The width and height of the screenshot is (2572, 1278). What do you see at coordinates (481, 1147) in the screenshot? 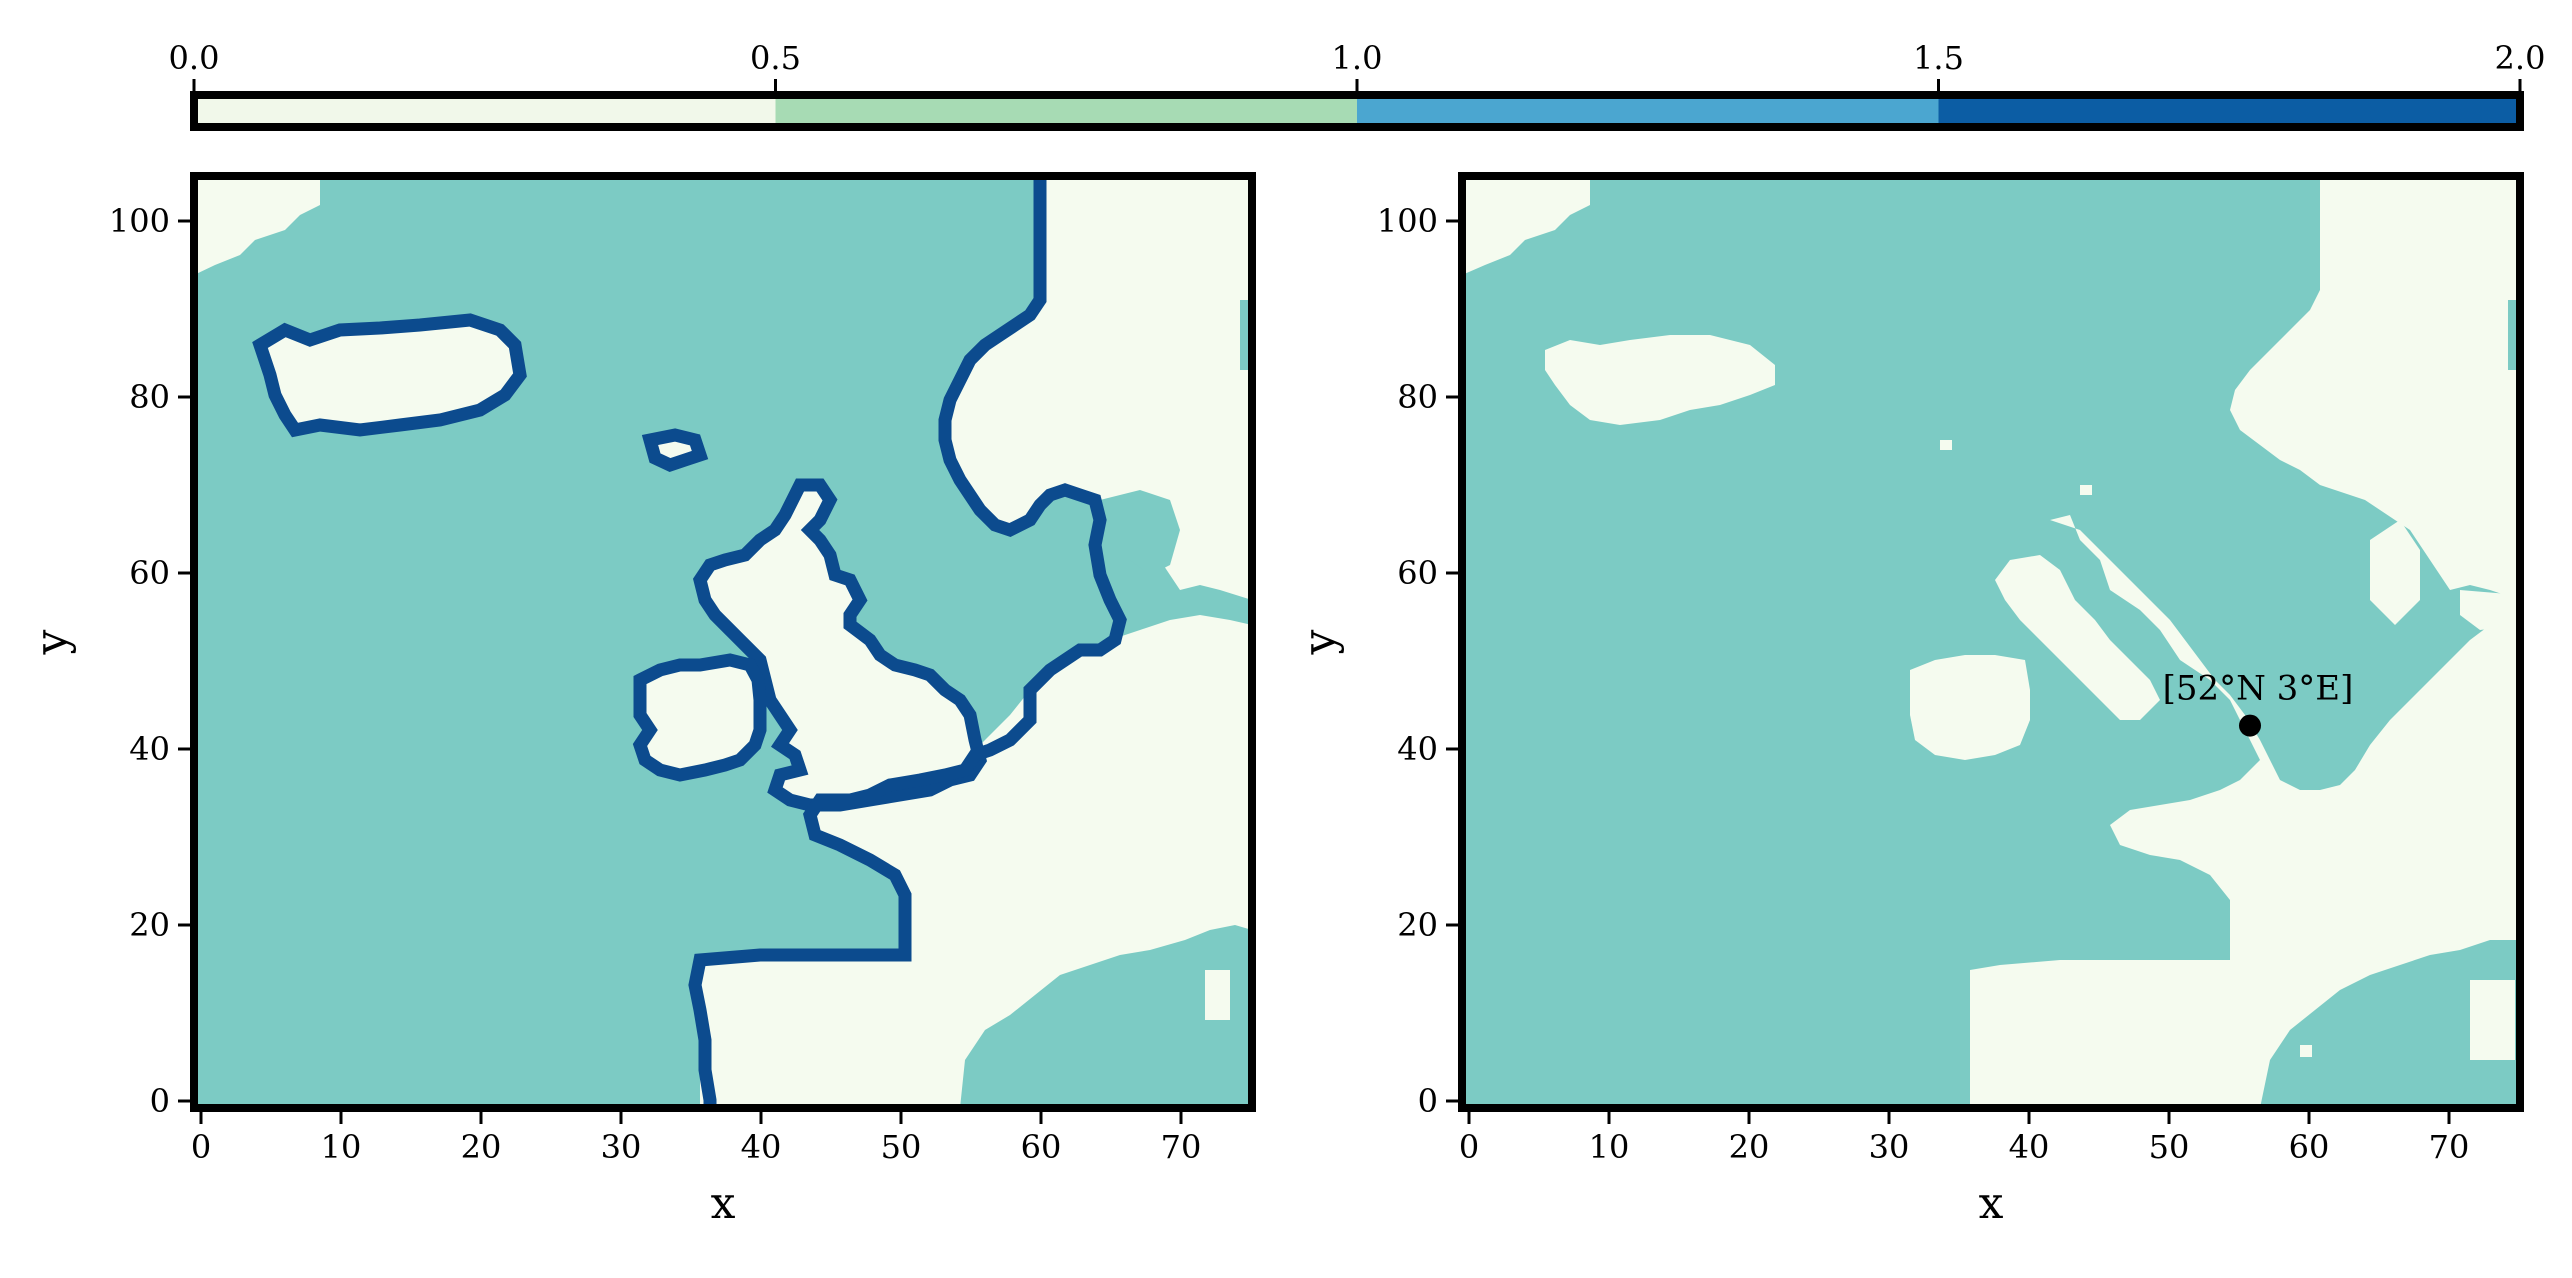
I see `left-xtick-label: 20` at bounding box center [481, 1147].